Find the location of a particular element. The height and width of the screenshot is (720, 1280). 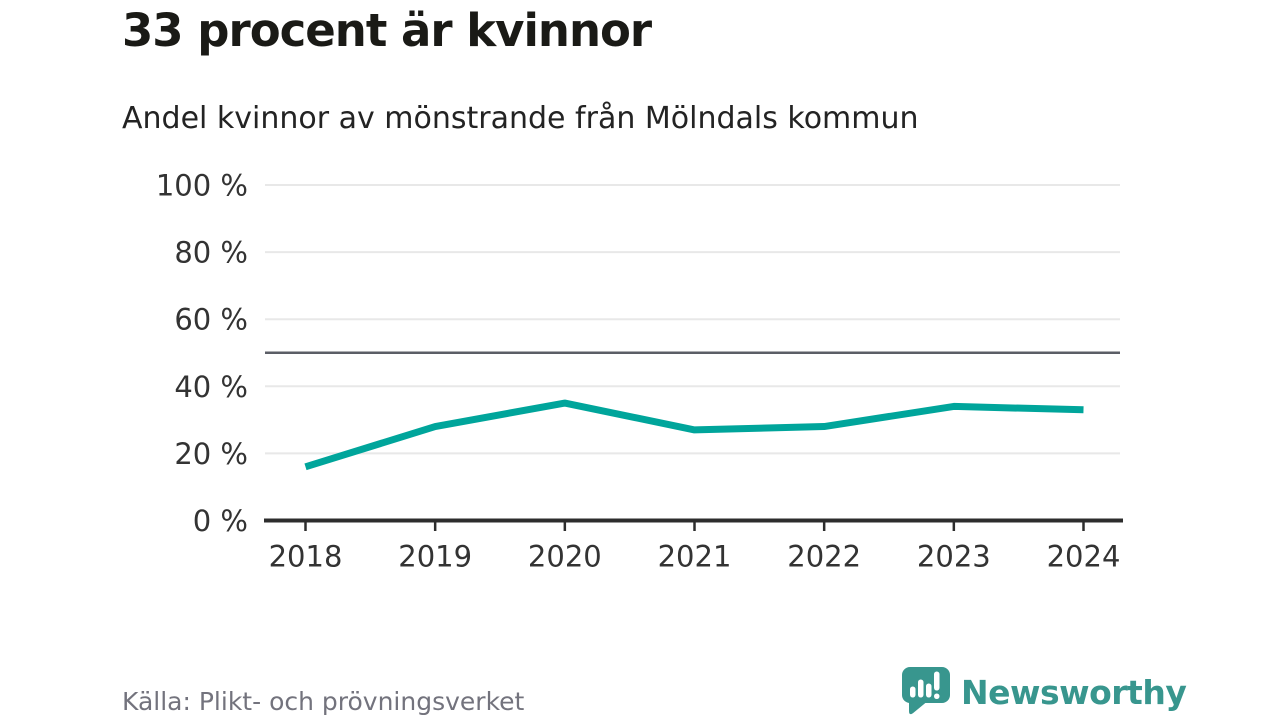

x-axis-tick-label: 2019 is located at coordinates (435, 557).